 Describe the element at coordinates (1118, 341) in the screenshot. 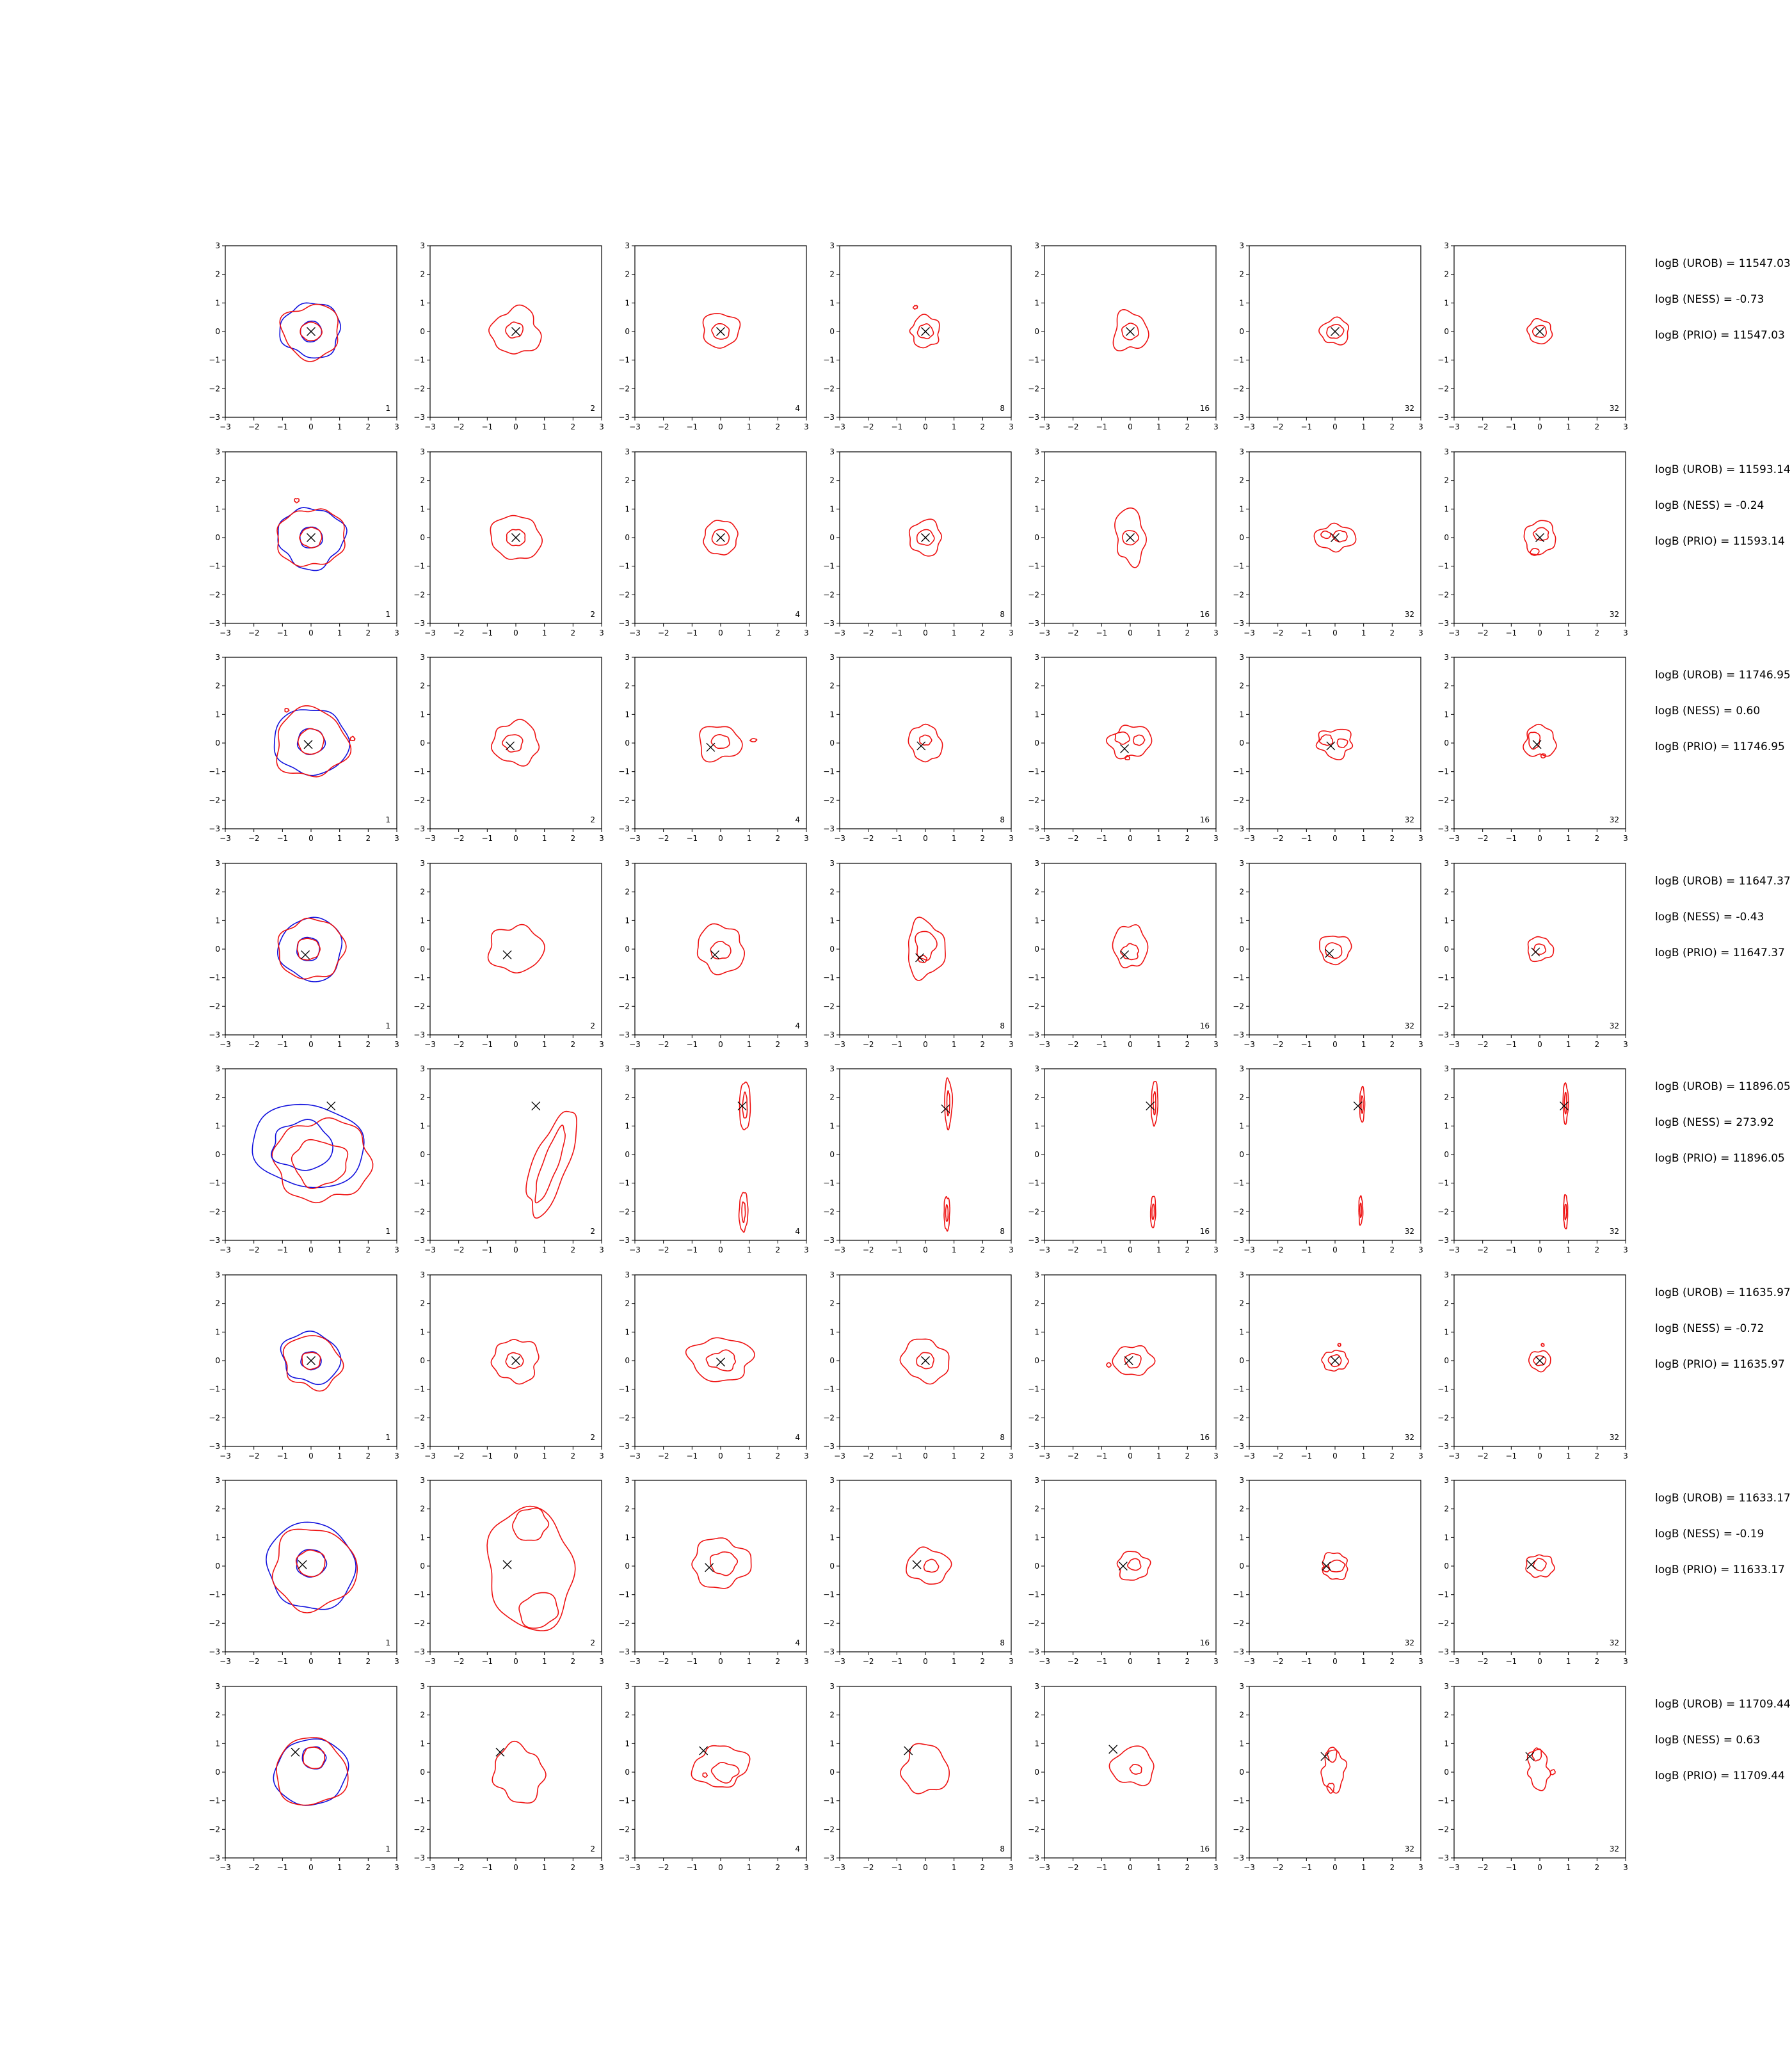

I see `subplot-r1-c5: −3 −3 −2 −2 −1 −1 0 0 1 1 2 2 3 3 16` at that location.